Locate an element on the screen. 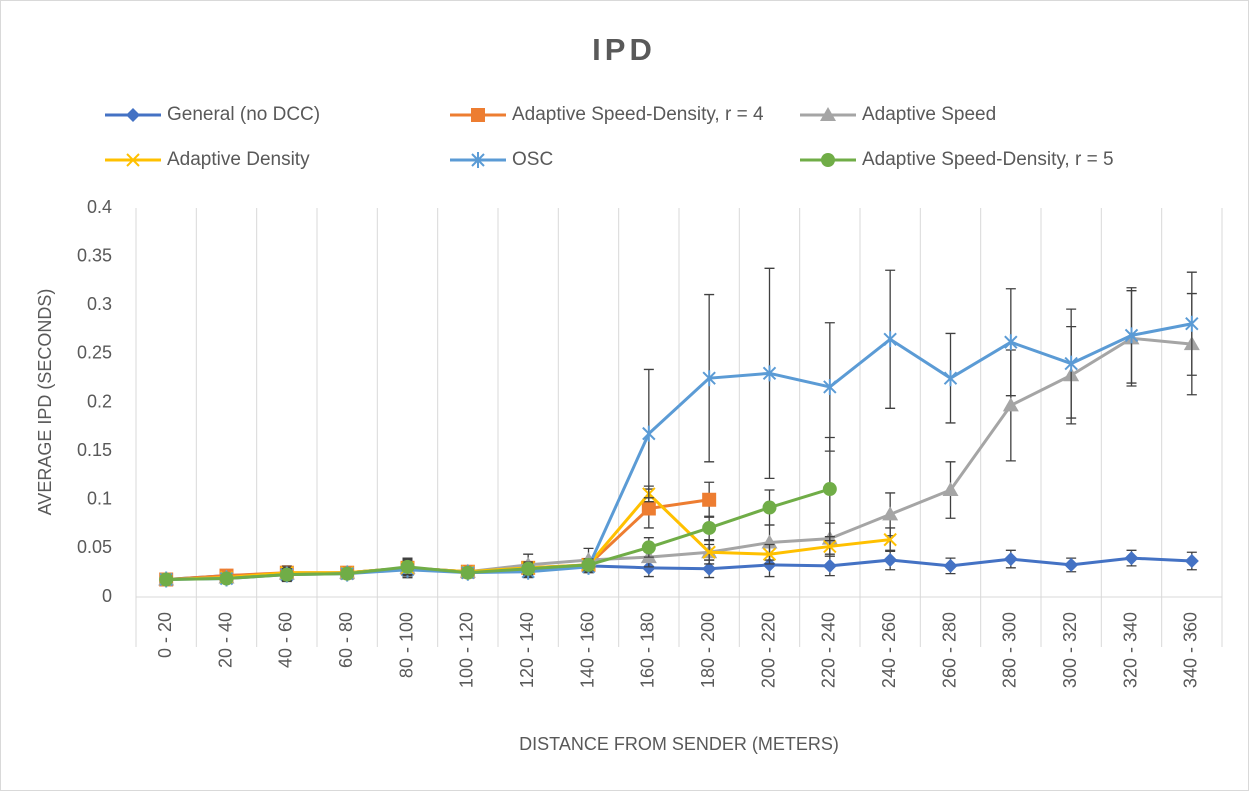 The height and width of the screenshot is (791, 1249). y-tick-label: 0.2 is located at coordinates (99, 401).